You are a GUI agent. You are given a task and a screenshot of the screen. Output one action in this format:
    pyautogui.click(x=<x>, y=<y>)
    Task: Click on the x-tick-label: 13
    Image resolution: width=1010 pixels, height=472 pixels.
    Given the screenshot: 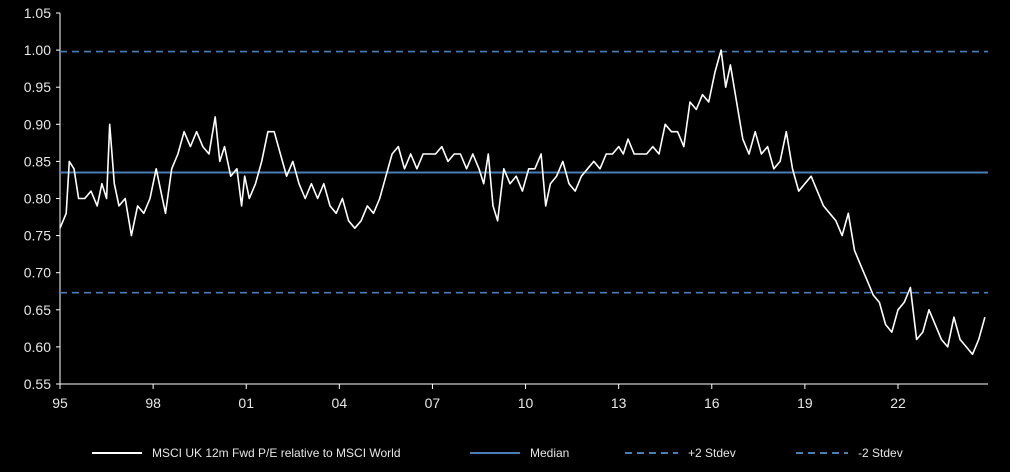 What is the action you would take?
    pyautogui.click(x=619, y=403)
    